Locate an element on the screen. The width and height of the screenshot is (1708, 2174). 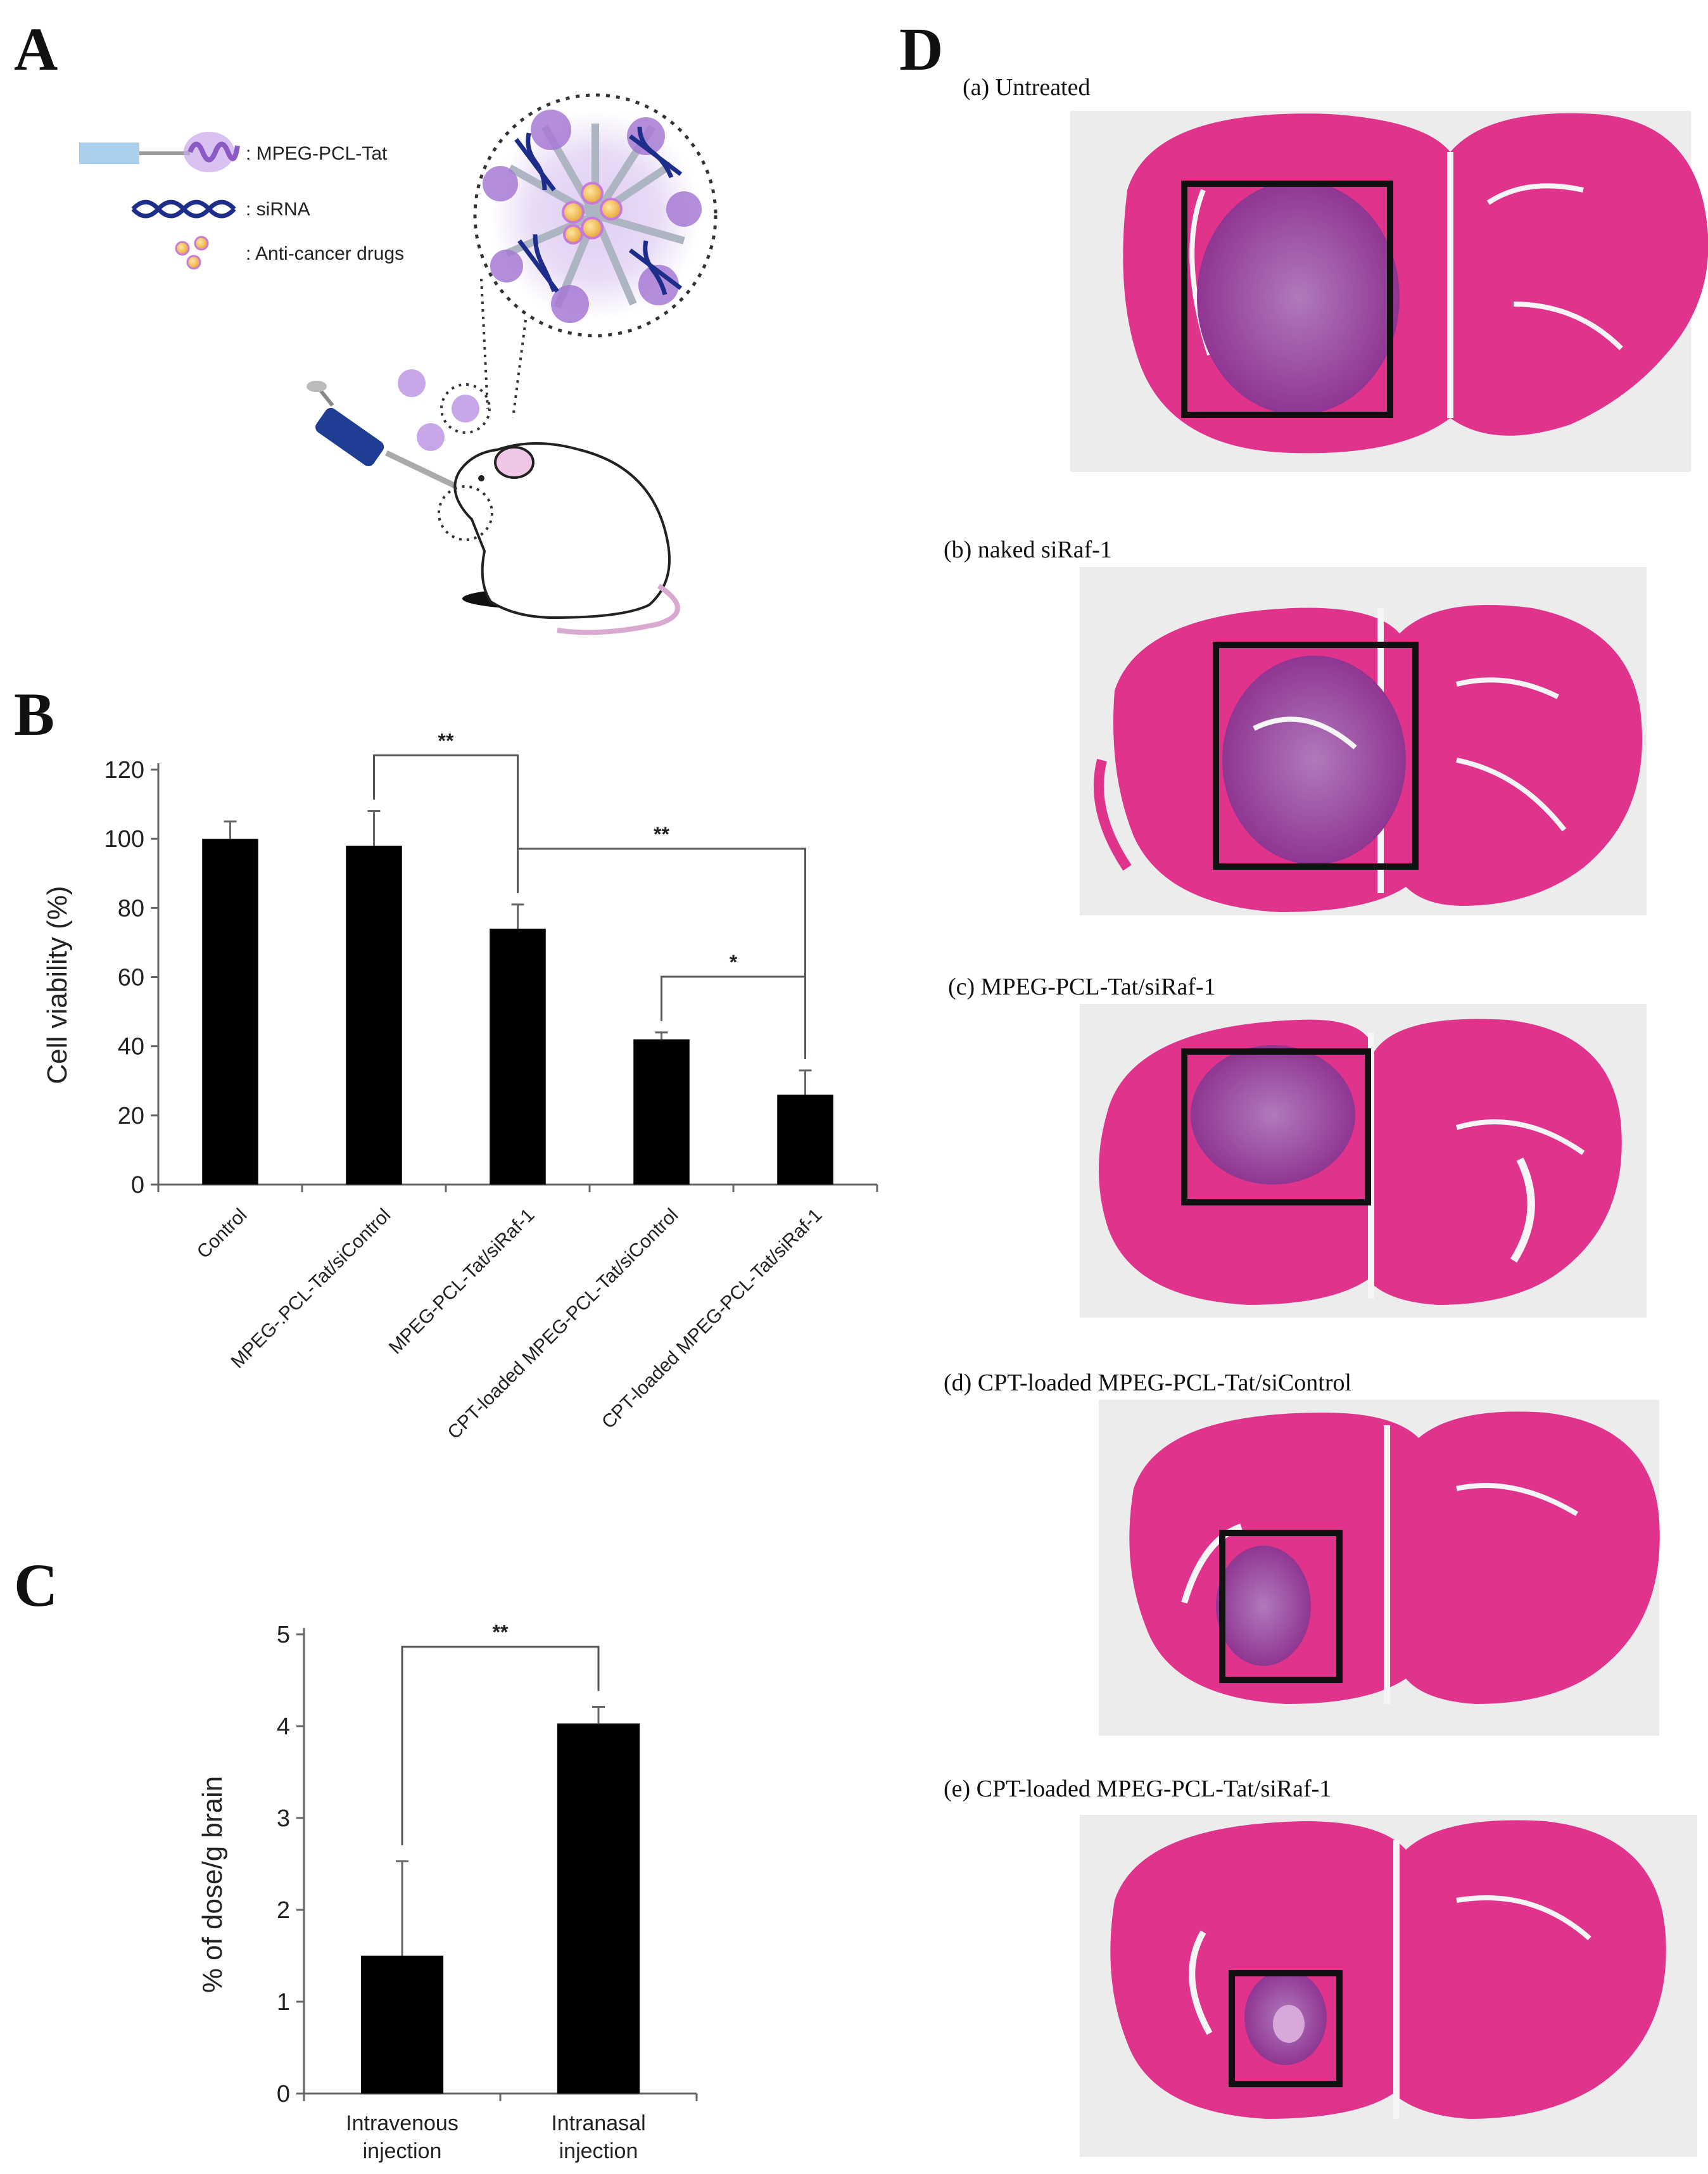
pipette-icon is located at coordinates (384, 436).